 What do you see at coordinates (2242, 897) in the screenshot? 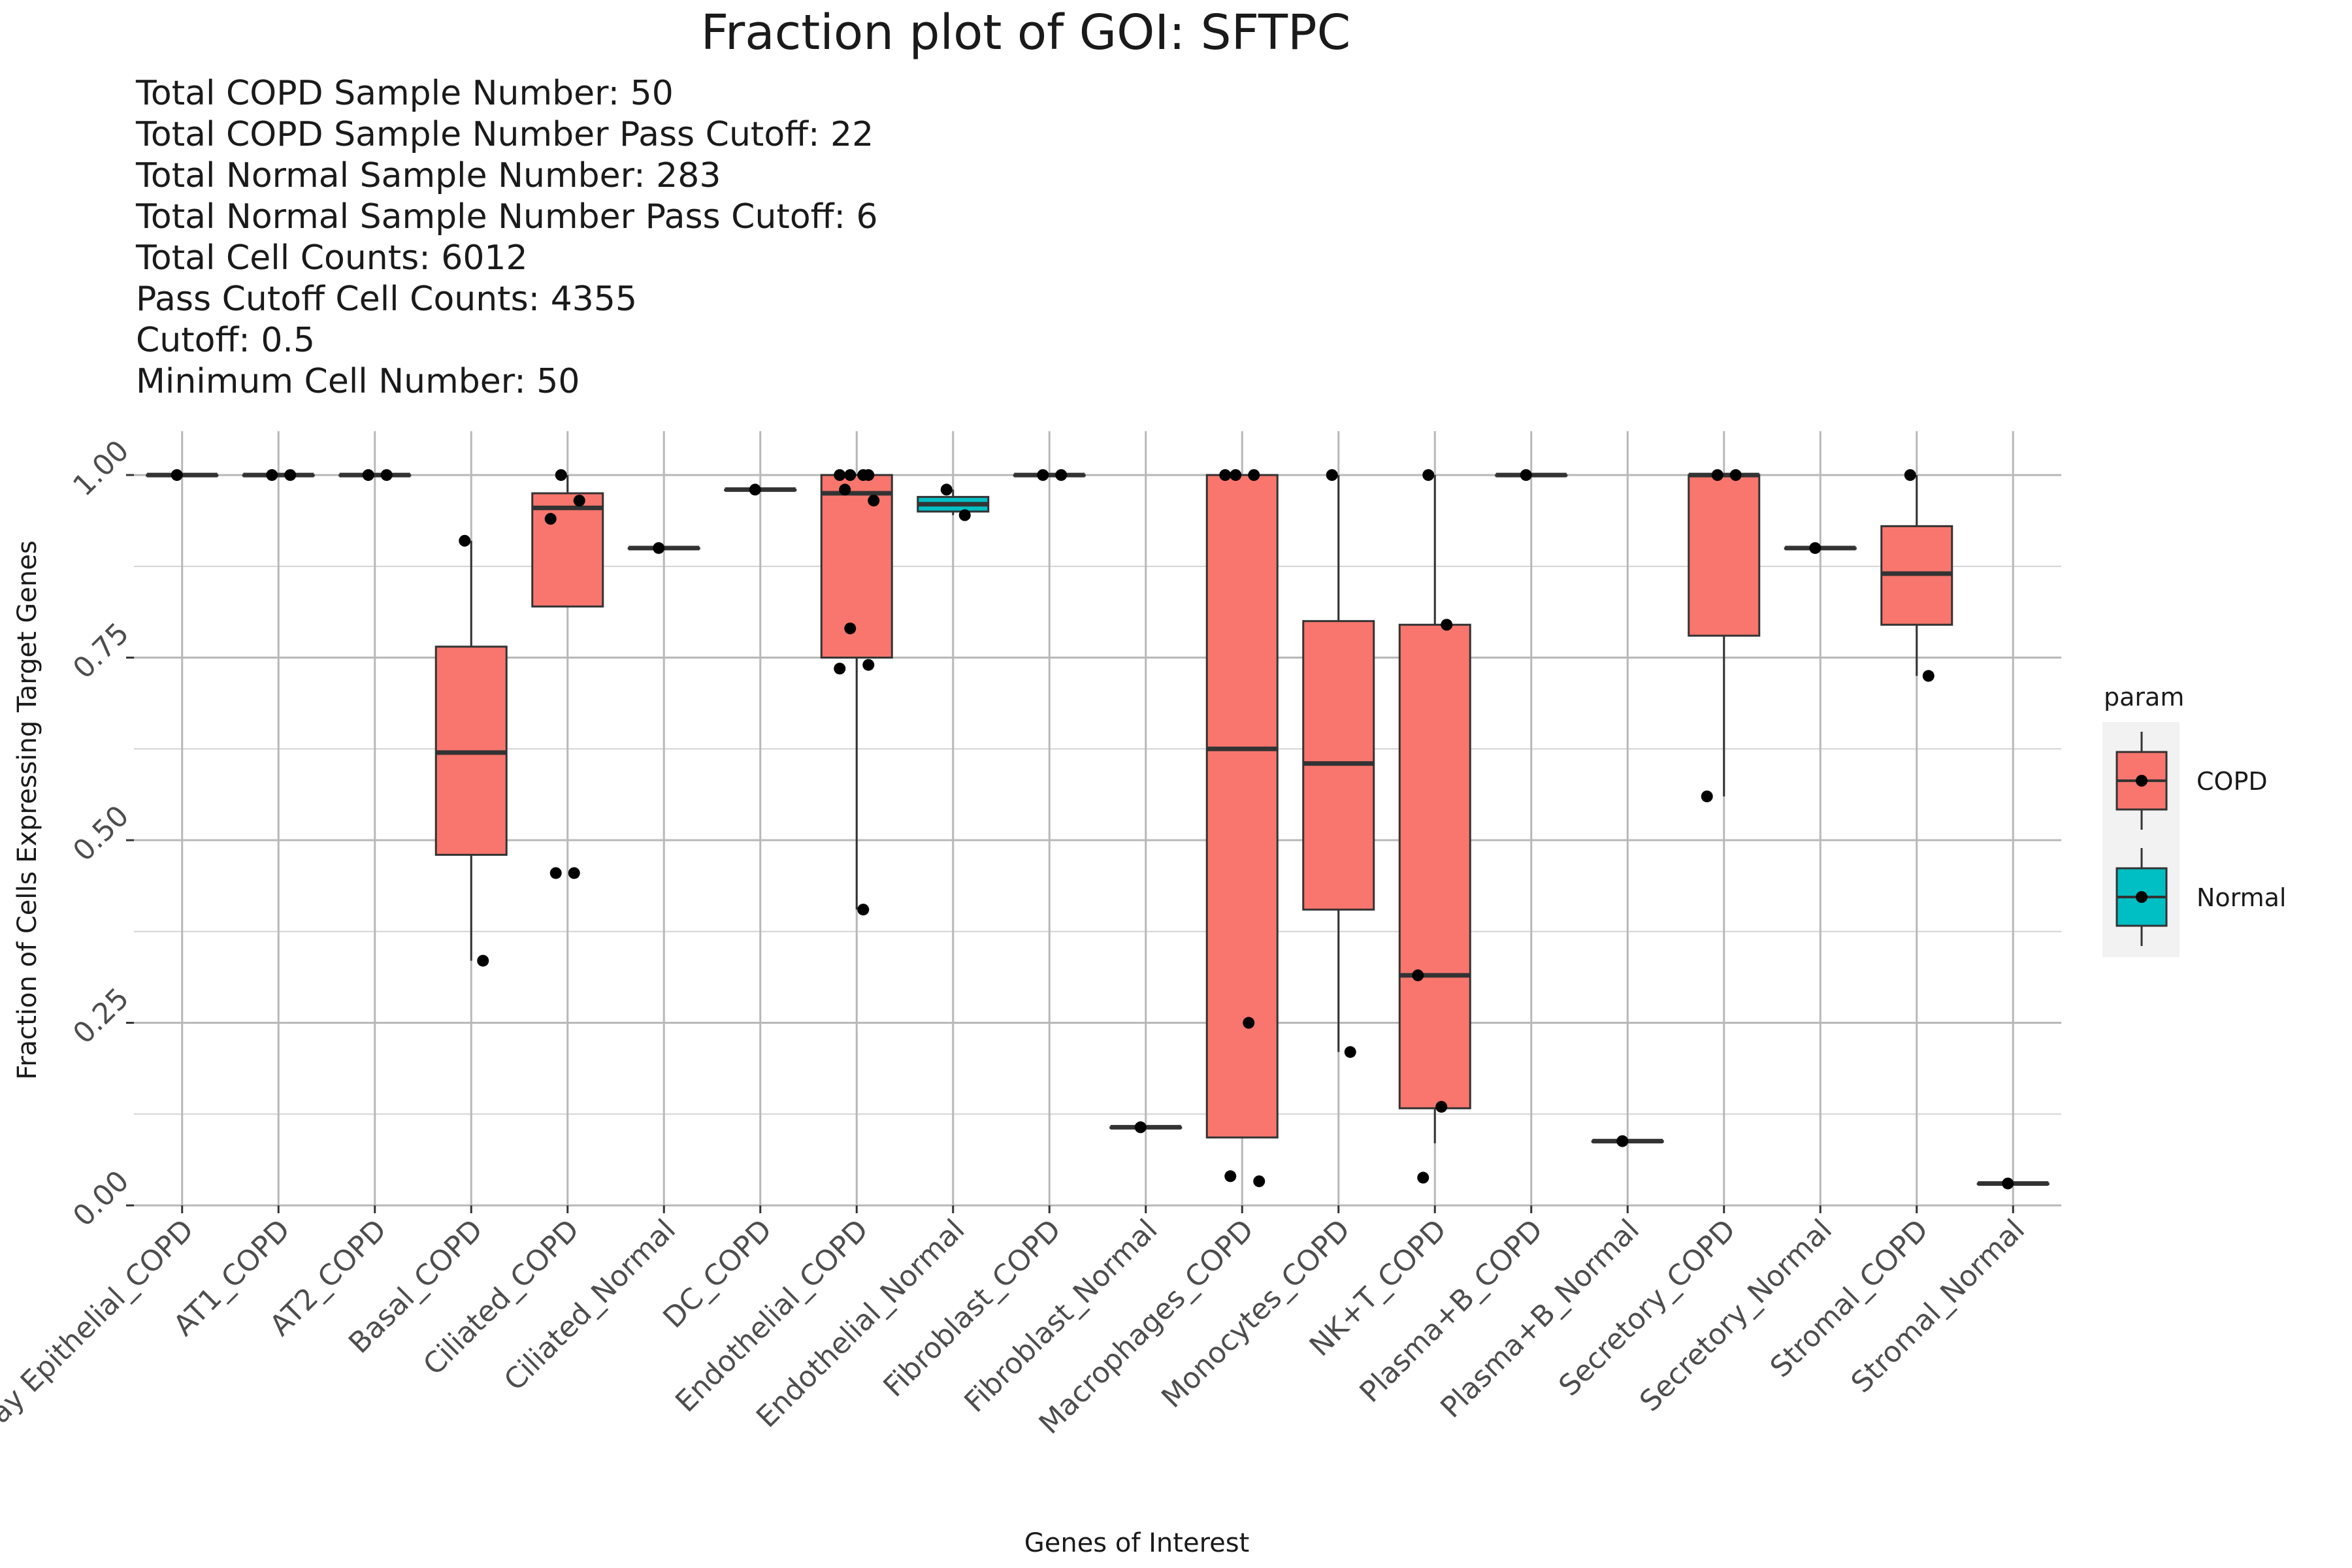
I see `legend-entry-label: Normal` at bounding box center [2242, 897].